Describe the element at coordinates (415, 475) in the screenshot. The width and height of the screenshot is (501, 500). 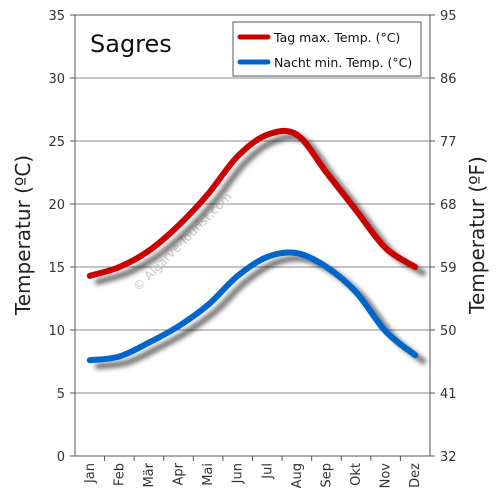
I see `x-tick-label: Dez` at that location.